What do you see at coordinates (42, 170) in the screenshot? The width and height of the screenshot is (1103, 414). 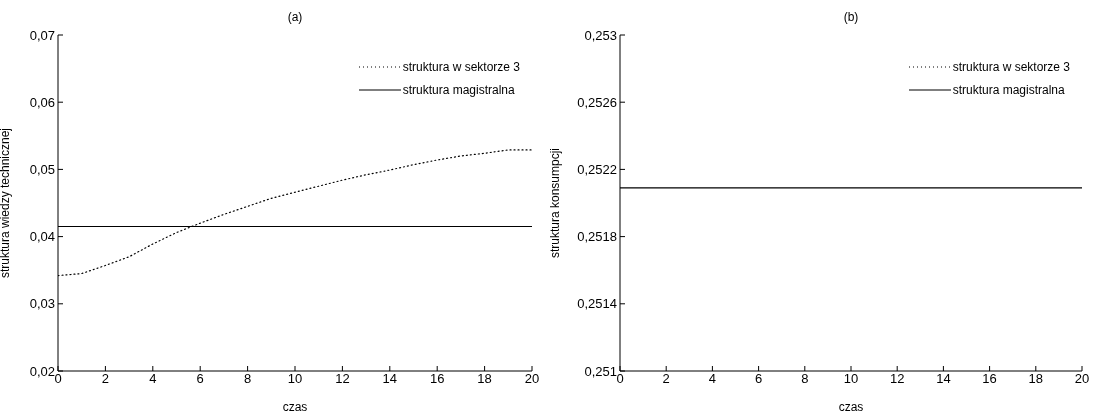 I see `y-tick-label: 0,05` at bounding box center [42, 170].